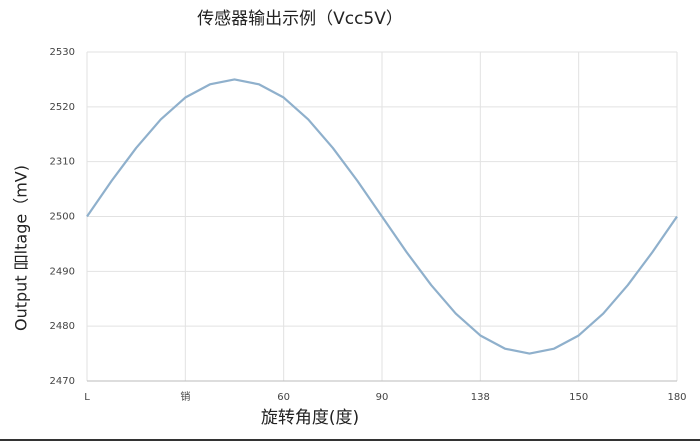  I want to click on y-tick-label: 2530, so click(62, 52).